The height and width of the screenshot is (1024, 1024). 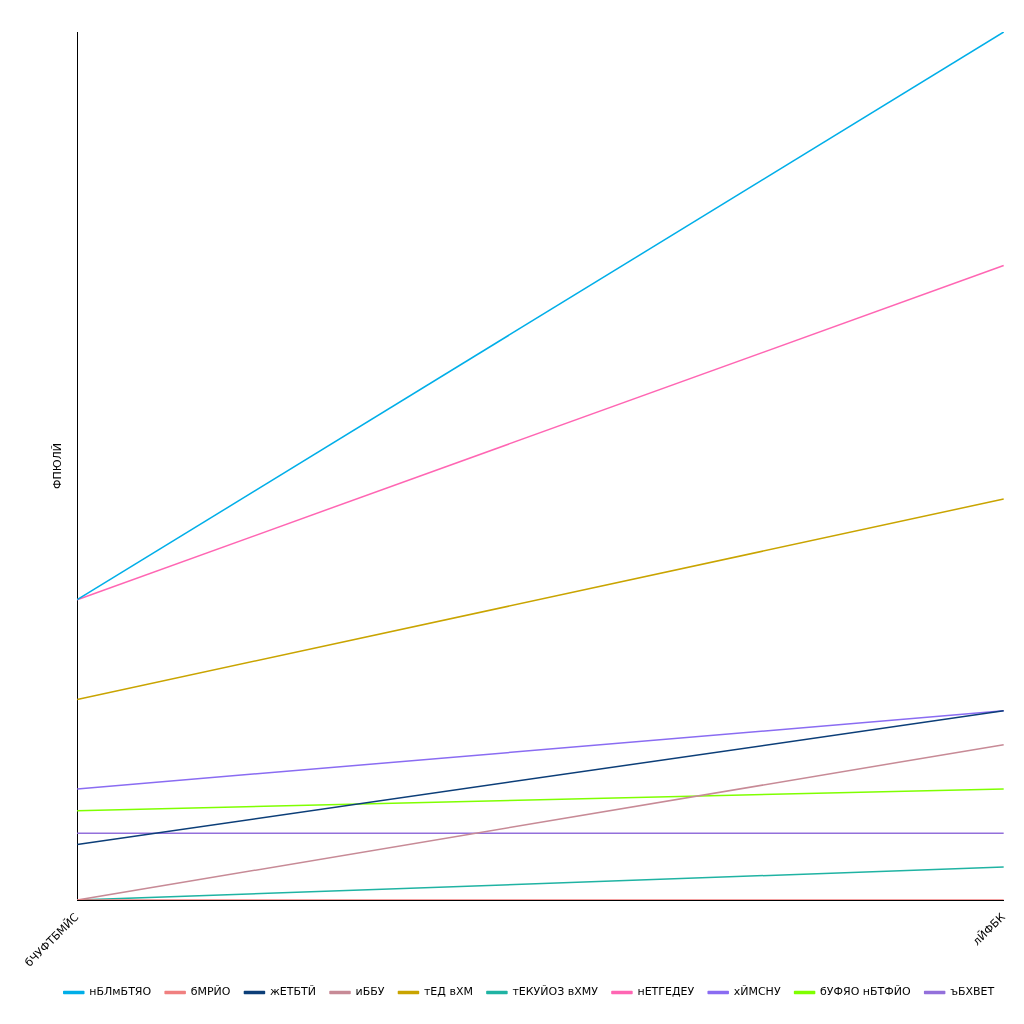 I want to click on legend-label: тЕД вХМ, so click(x=448, y=992).